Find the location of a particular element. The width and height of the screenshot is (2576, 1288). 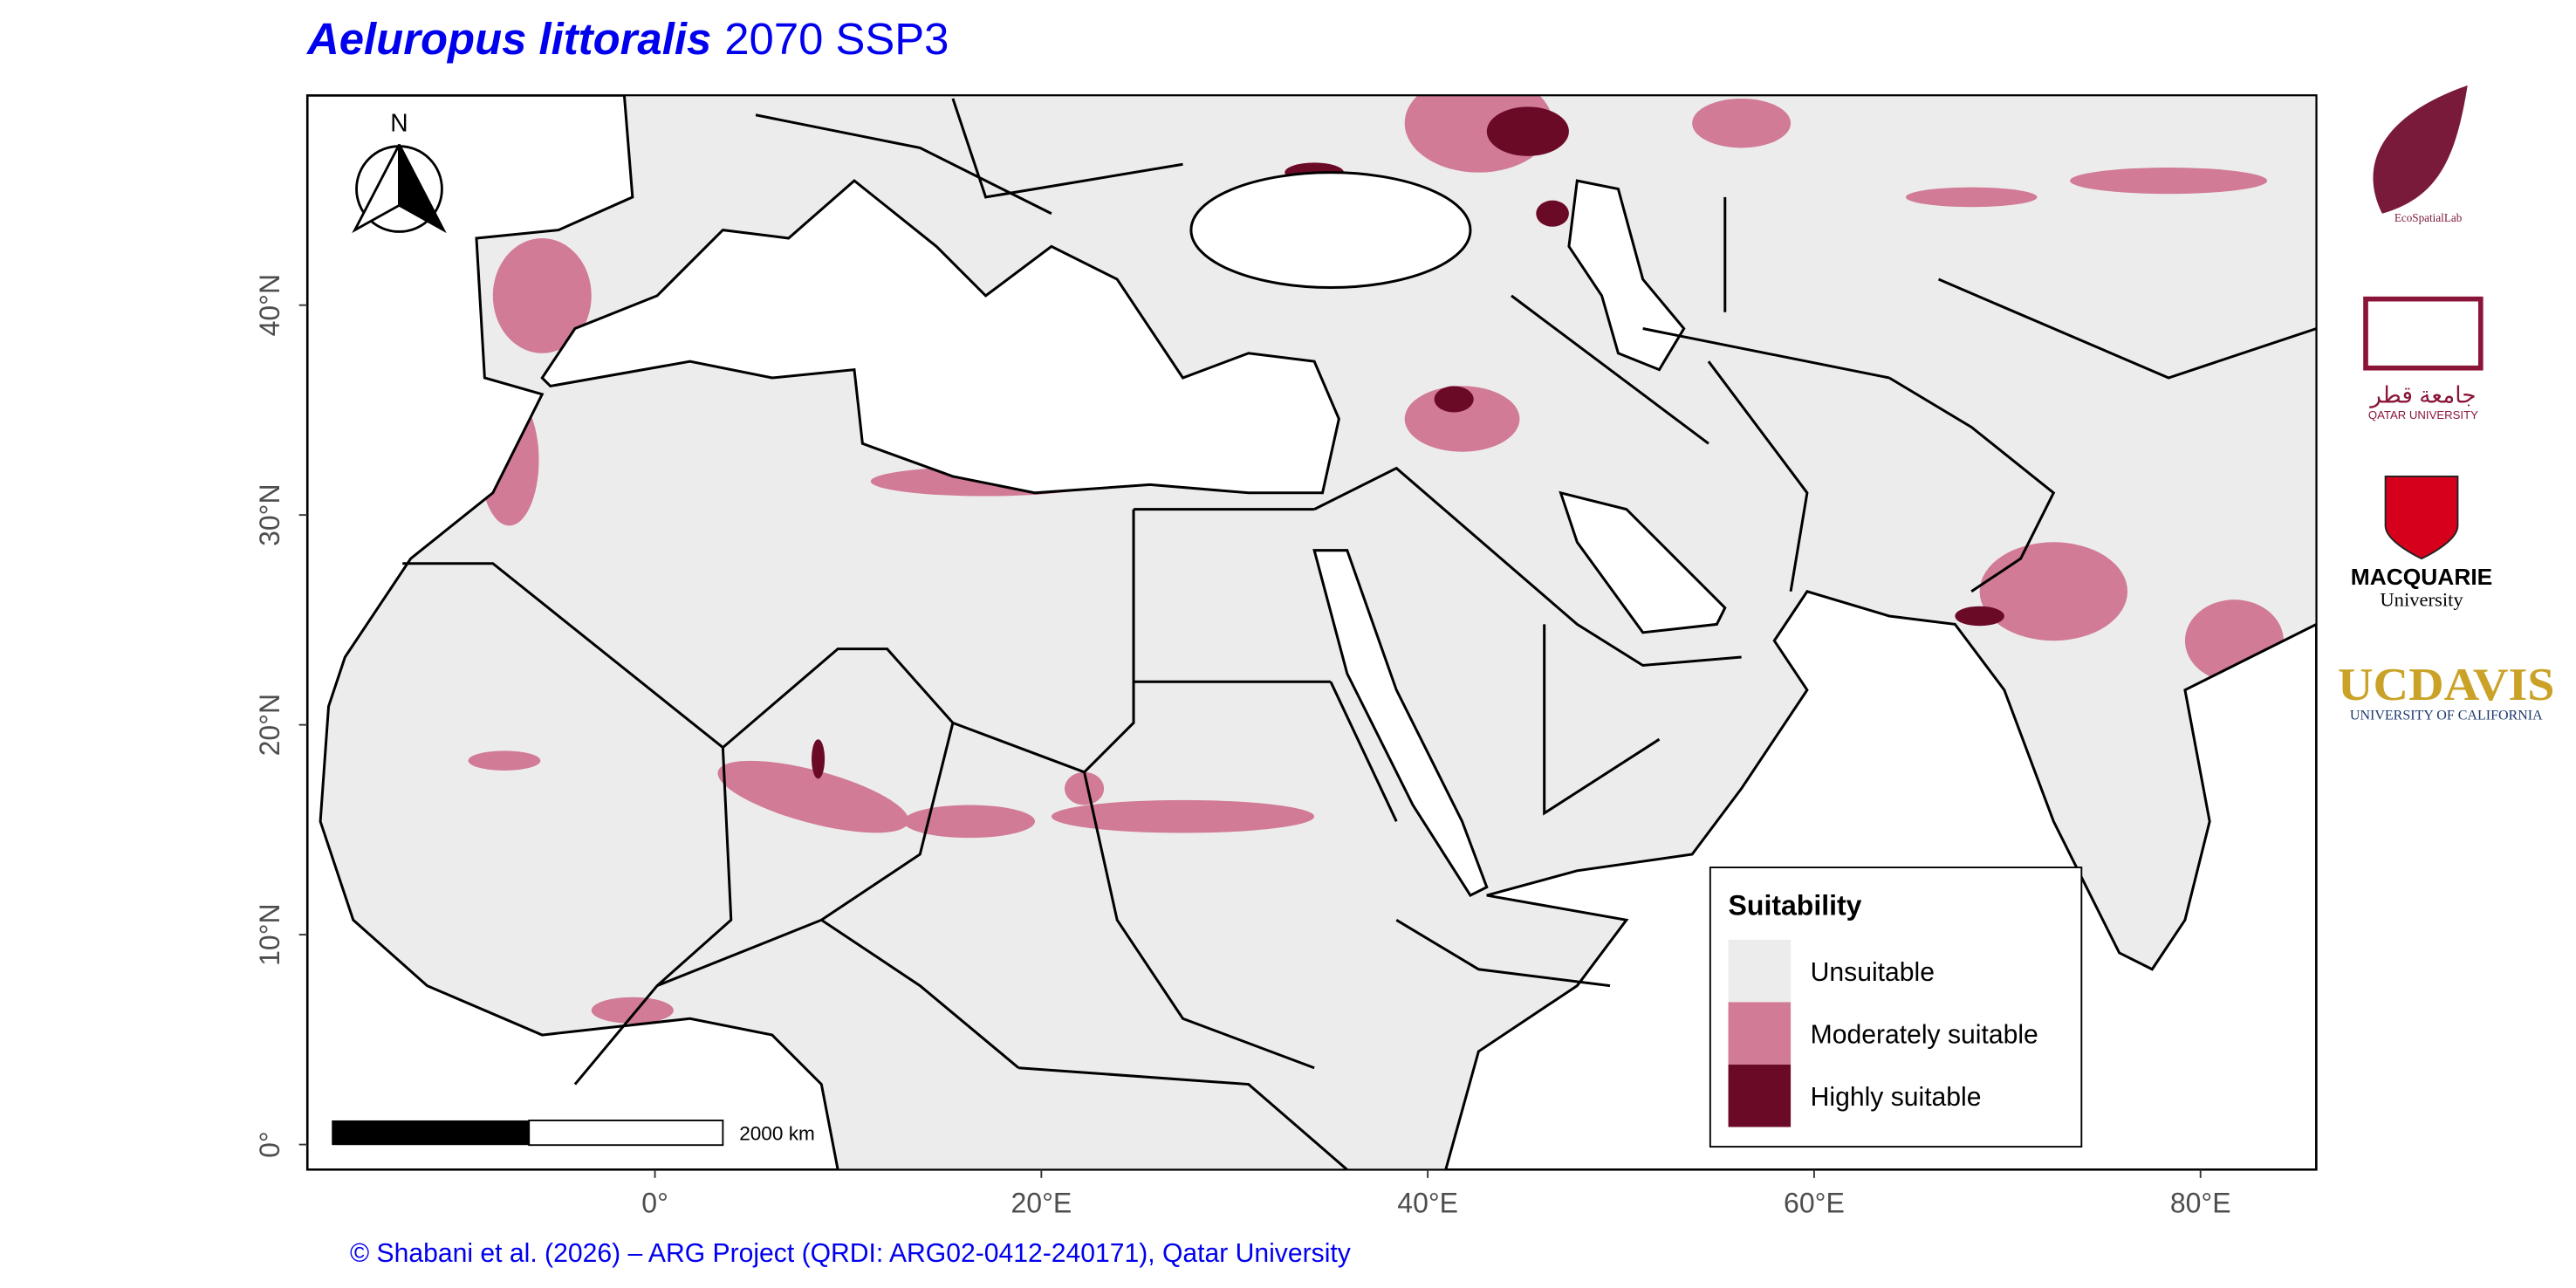

legend-label: Unsuitable is located at coordinates (1873, 972).